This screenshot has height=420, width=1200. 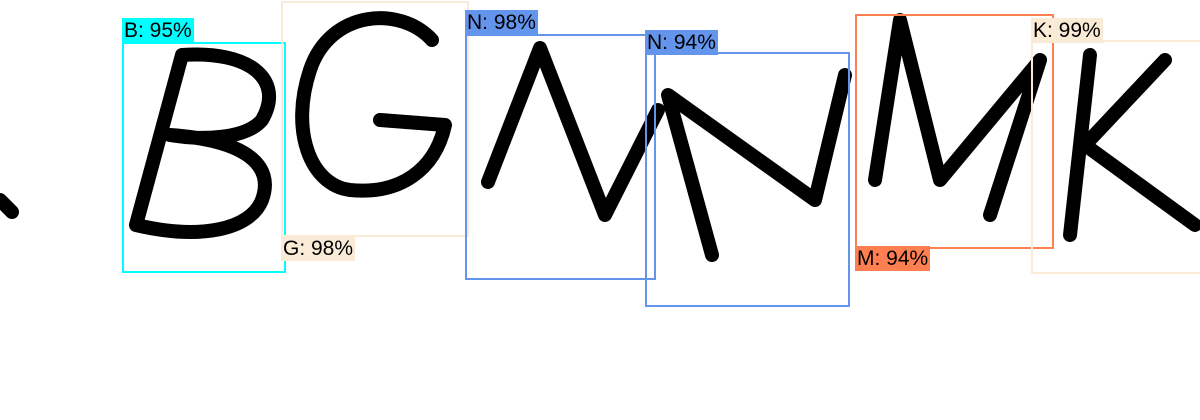 I want to click on detection-box-n1, so click(x=560, y=157).